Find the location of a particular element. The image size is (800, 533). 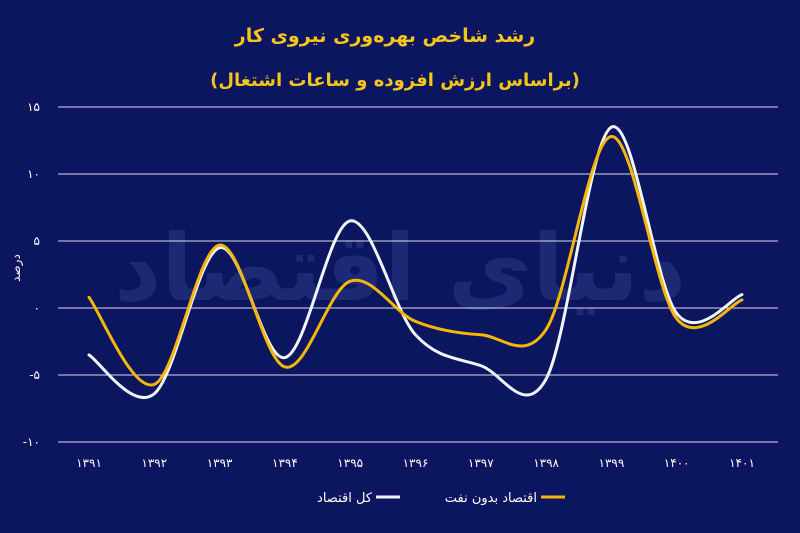

x-tick-label-0: ۱۳۹۱ is located at coordinates (89, 463).